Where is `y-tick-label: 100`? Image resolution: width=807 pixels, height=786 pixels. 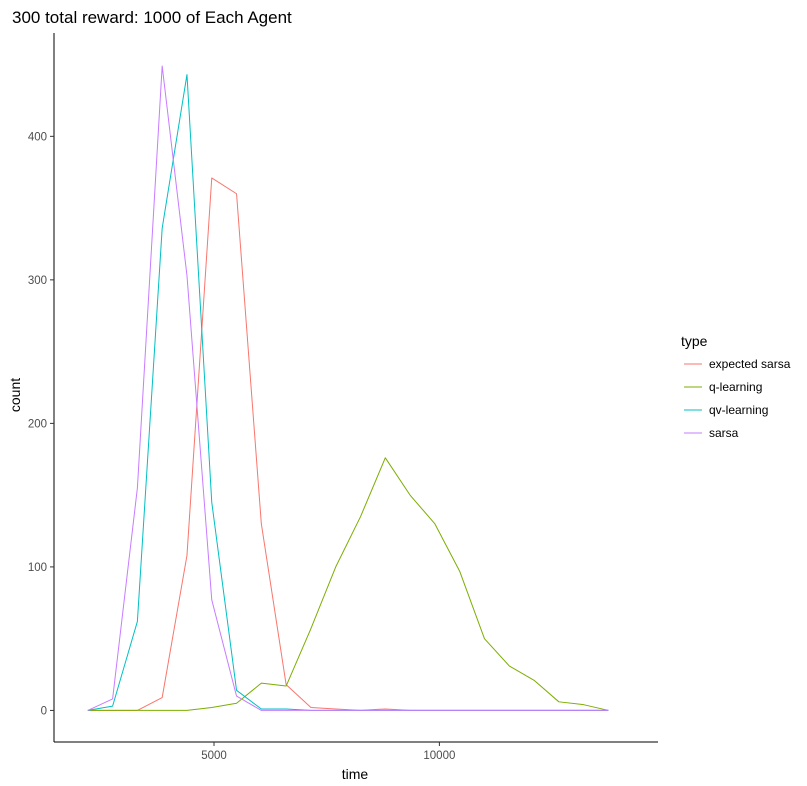 y-tick-label: 100 is located at coordinates (37, 568).